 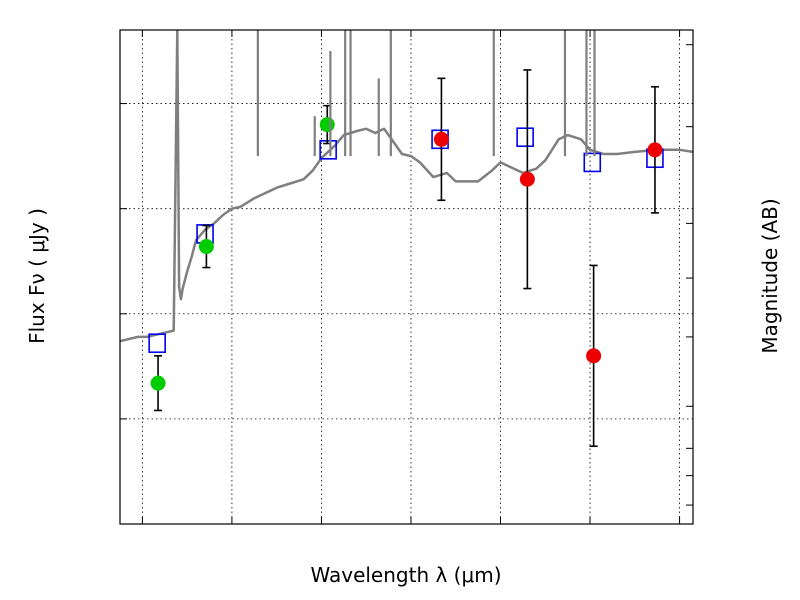 What do you see at coordinates (37, 276) in the screenshot?
I see `y-axis-label: Flux Fν ( μJy )` at bounding box center [37, 276].